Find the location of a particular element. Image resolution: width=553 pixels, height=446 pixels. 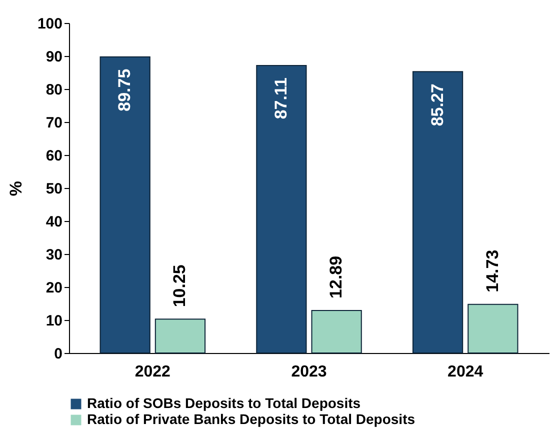

y-tick-label: 20 is located at coordinates (54, 288).